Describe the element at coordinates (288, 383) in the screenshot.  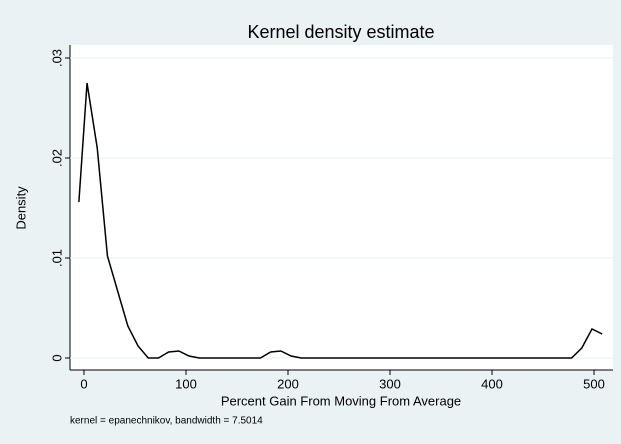
I see `x-tick-label: 200` at that location.